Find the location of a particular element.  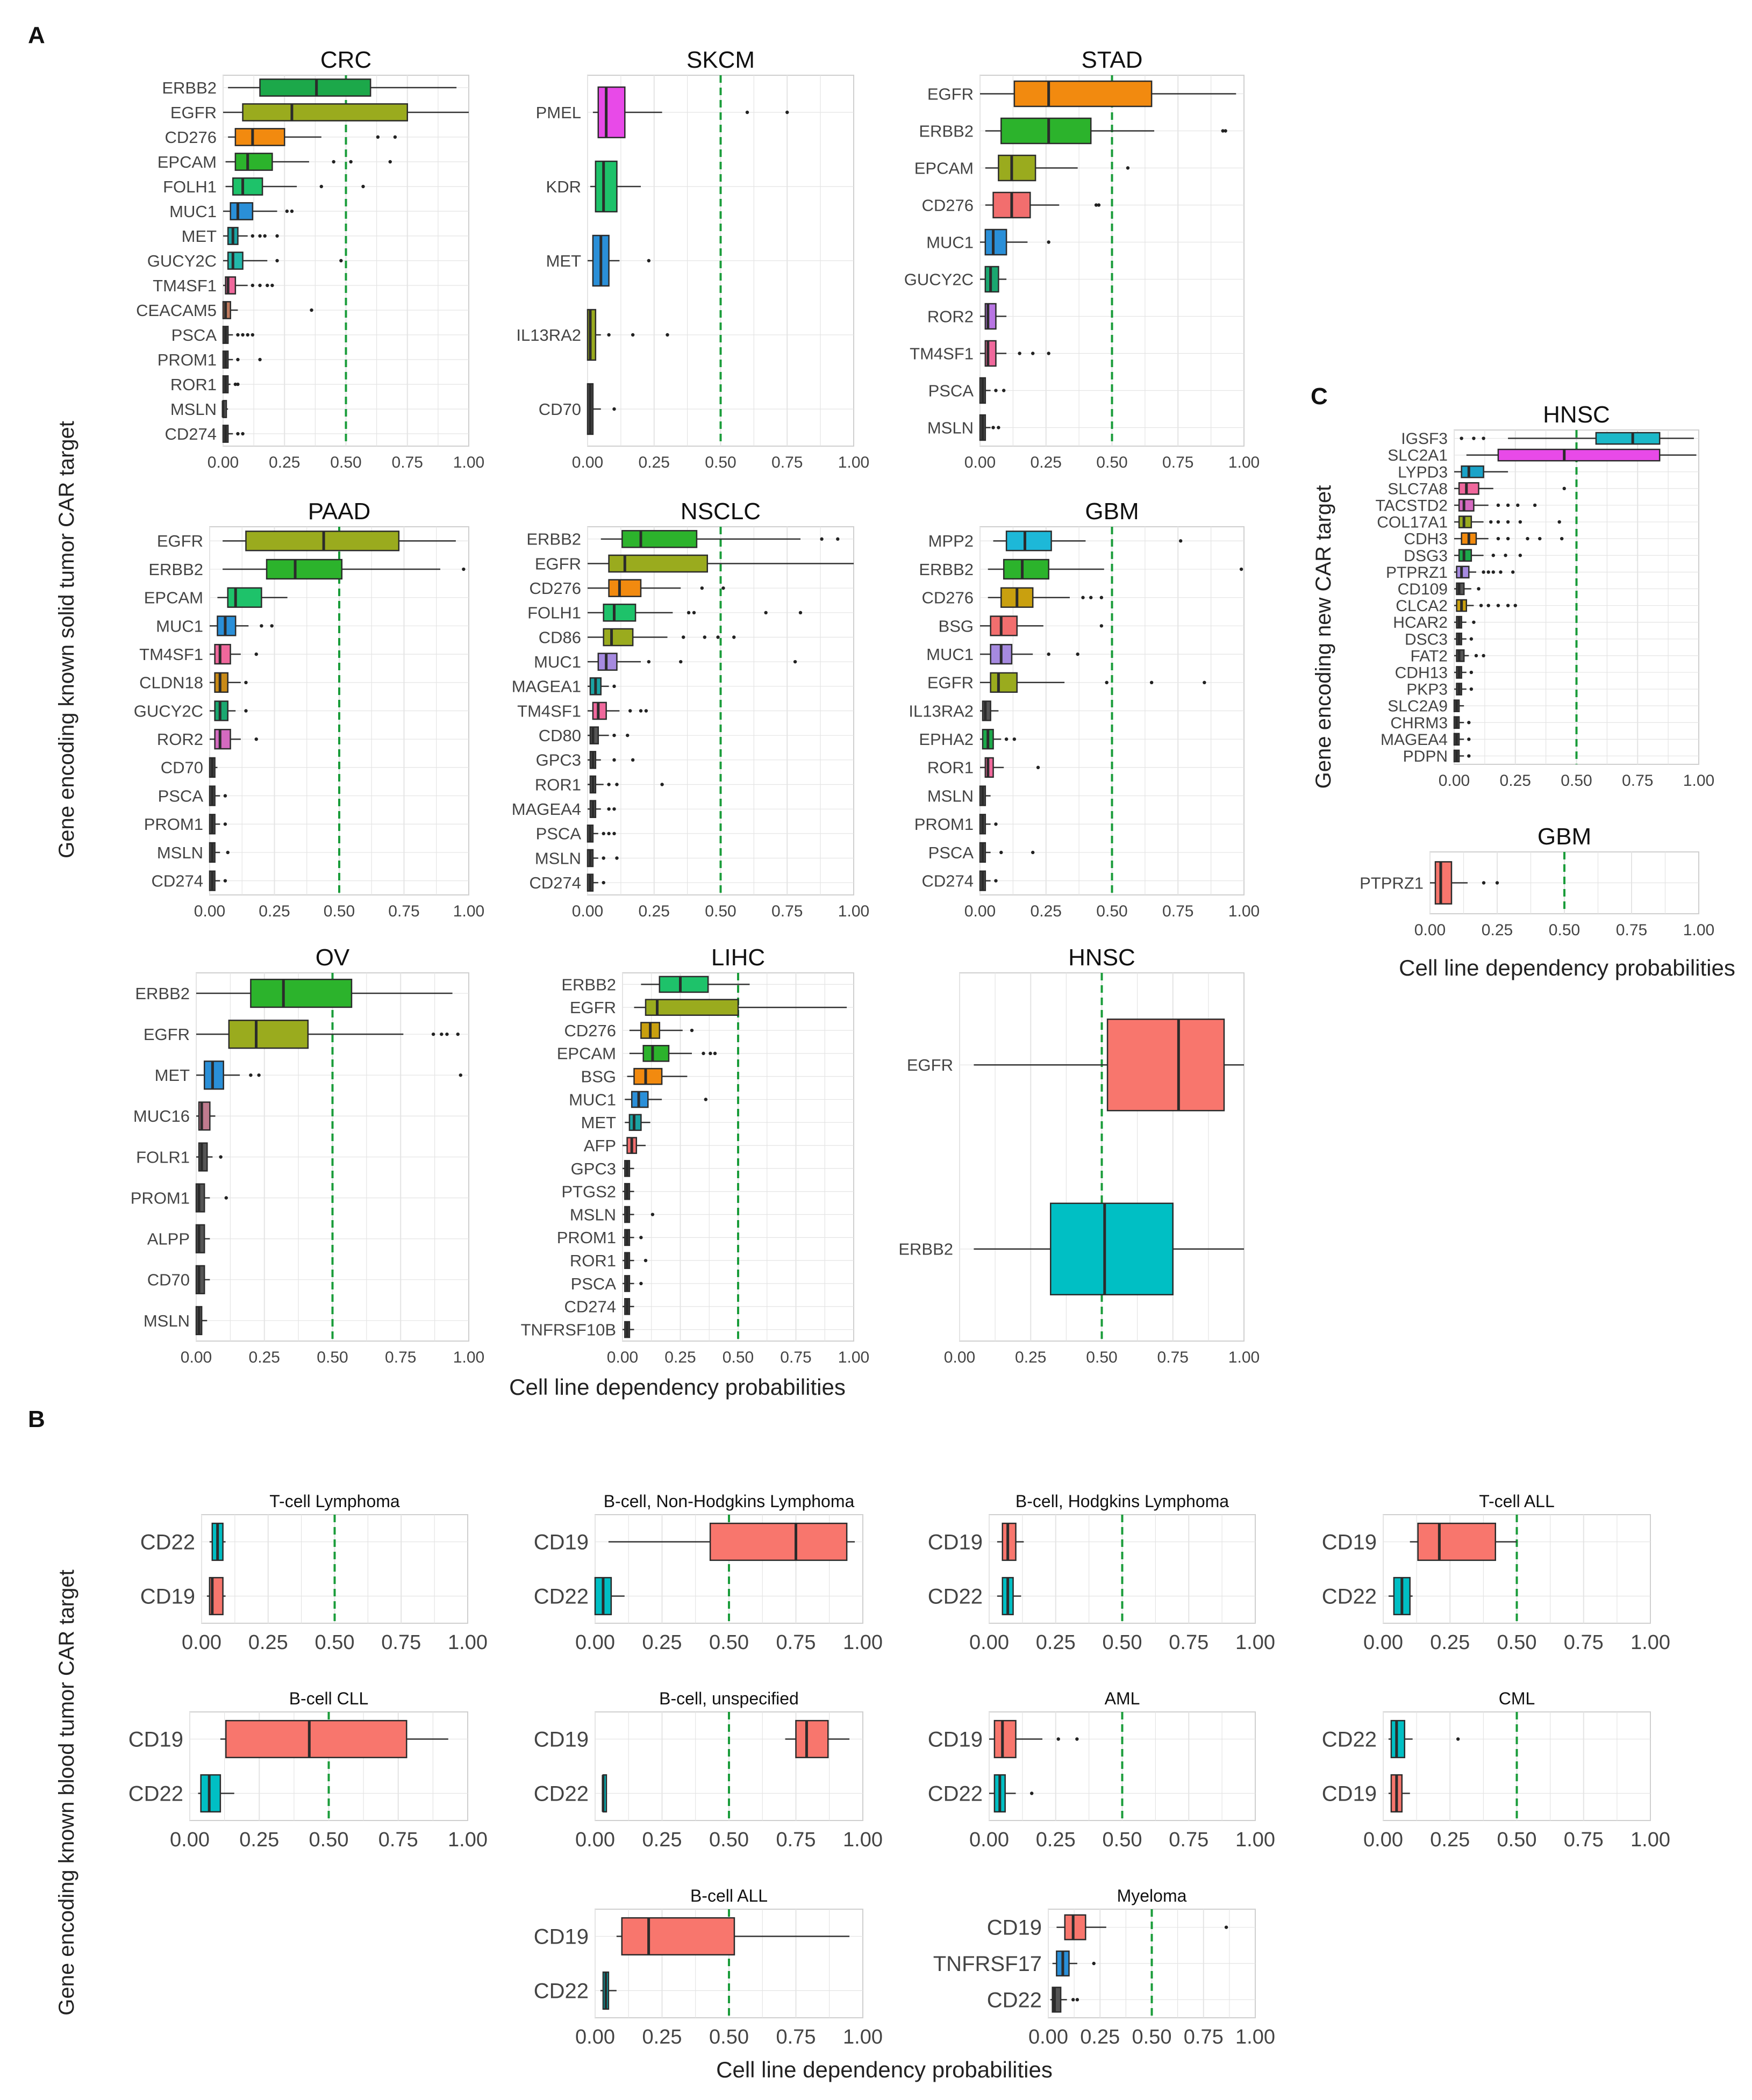

category-label: MET is located at coordinates (599, 1122).